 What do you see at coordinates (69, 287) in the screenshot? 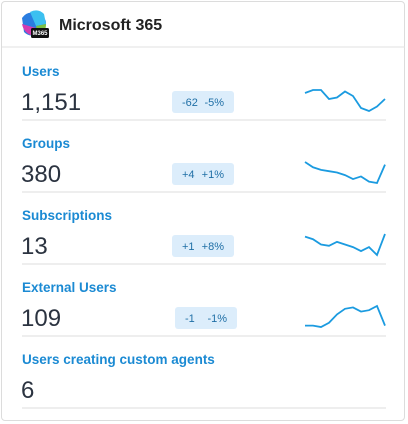
I see `metric-label: External Users` at bounding box center [69, 287].